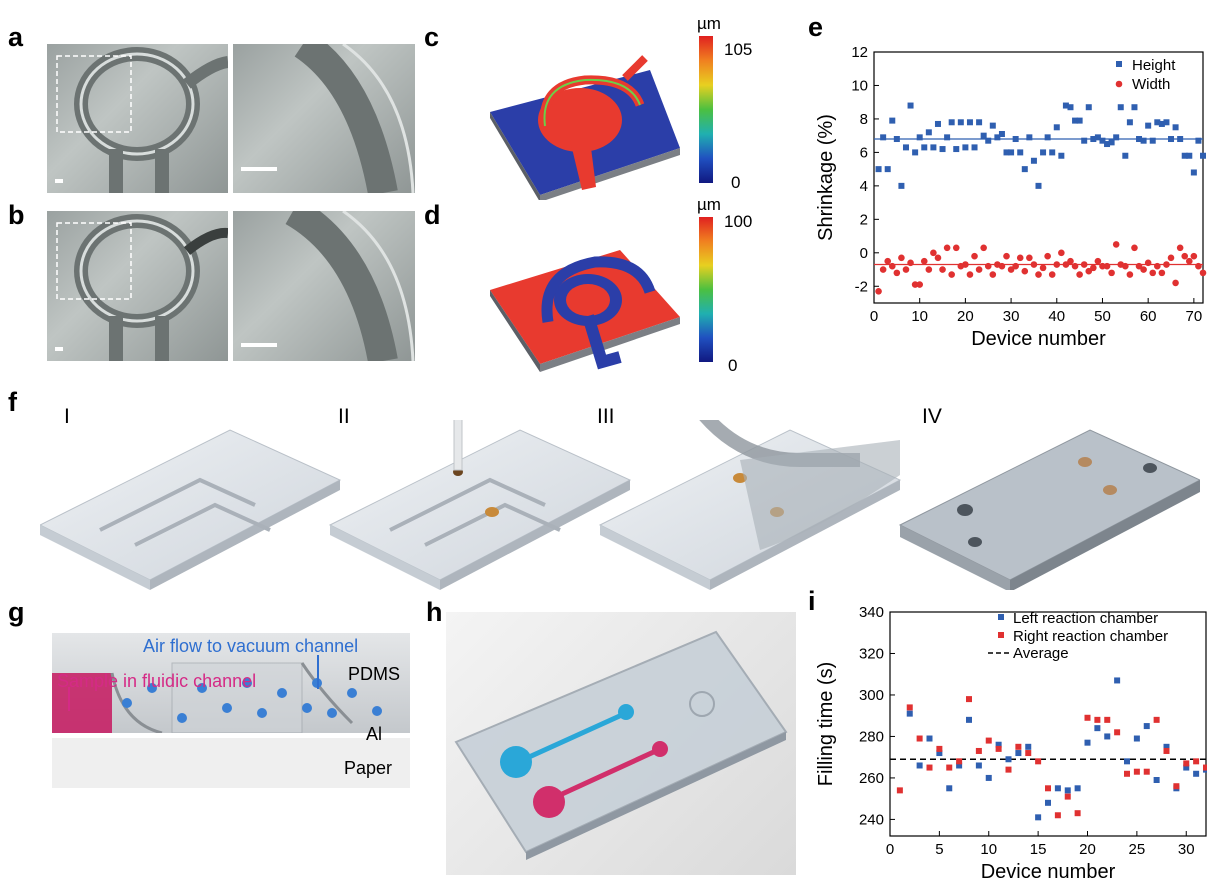 Image resolution: width=1207 pixels, height=895 pixels. Describe the element at coordinates (549, 802) in the screenshot. I see `pink-reservoir` at that location.